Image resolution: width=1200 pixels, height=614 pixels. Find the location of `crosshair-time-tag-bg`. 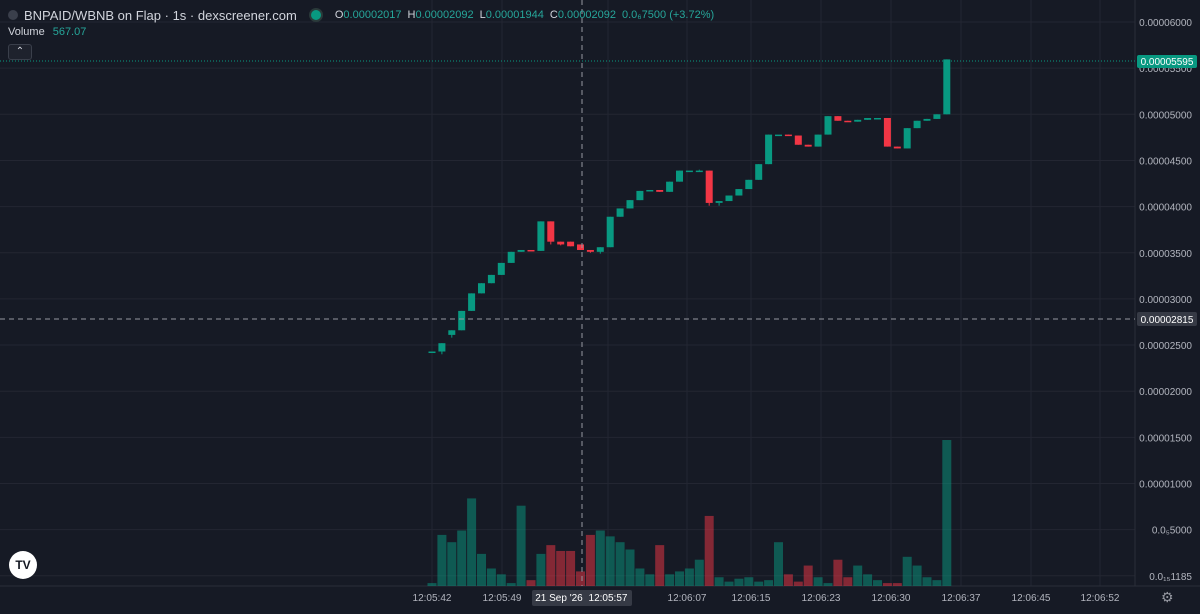

crosshair-time-tag-bg is located at coordinates (582, 598).